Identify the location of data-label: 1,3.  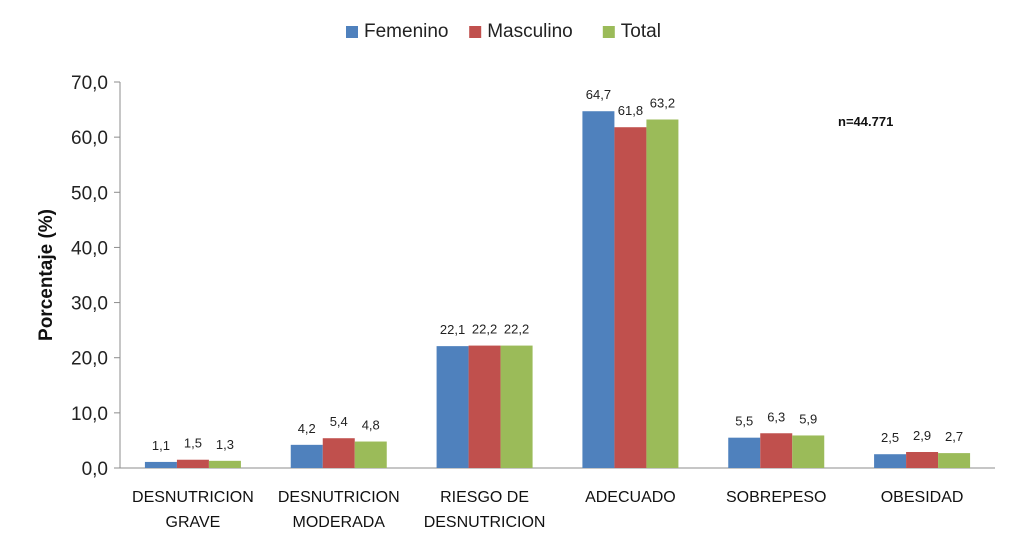
(225, 444).